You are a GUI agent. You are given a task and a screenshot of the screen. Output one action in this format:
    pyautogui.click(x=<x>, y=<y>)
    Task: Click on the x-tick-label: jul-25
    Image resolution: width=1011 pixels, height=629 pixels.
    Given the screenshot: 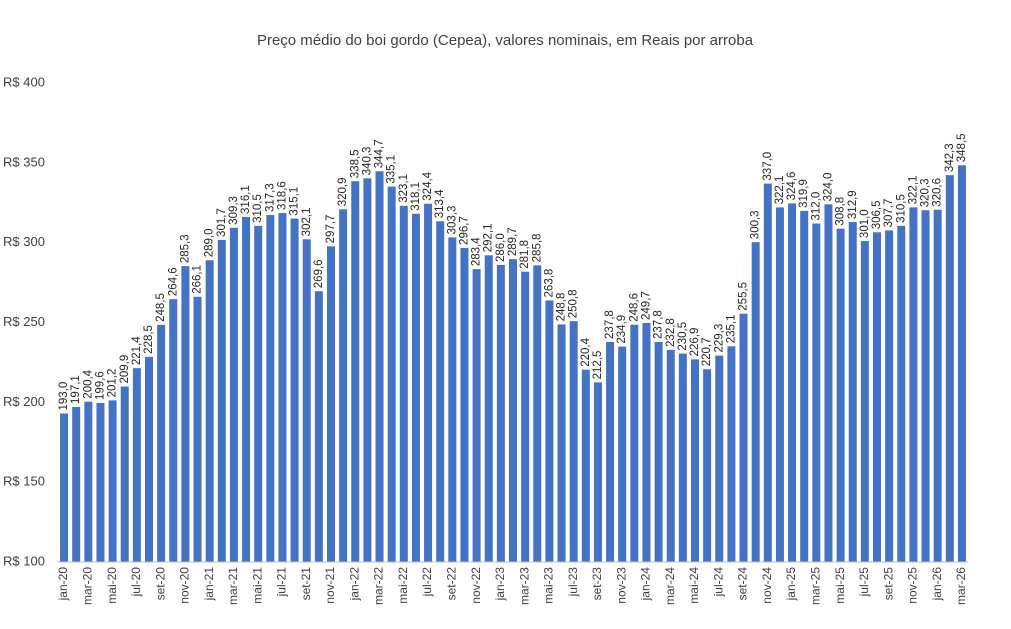 What is the action you would take?
    pyautogui.click(x=864, y=582)
    